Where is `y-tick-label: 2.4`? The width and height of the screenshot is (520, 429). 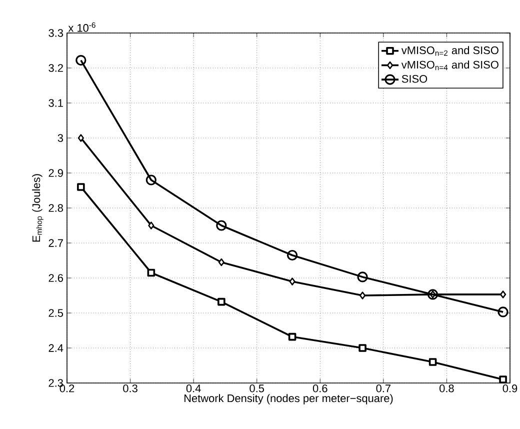 y-tick-label: 2.4 is located at coordinates (56, 348).